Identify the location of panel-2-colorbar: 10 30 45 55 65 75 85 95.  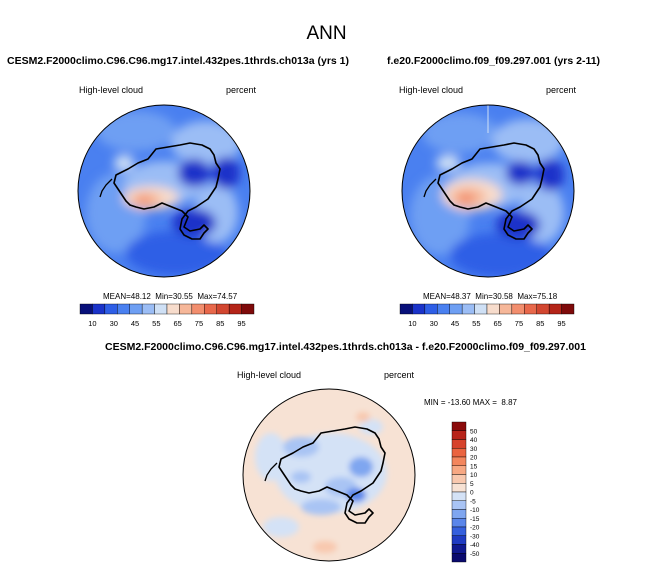
(487, 315).